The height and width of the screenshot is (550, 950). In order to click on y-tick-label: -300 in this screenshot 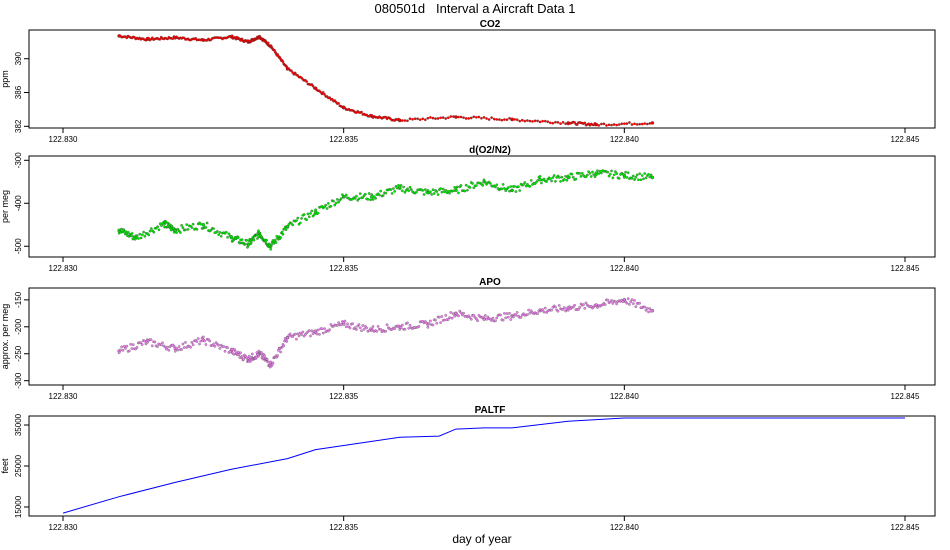, I will do `click(18, 380)`.